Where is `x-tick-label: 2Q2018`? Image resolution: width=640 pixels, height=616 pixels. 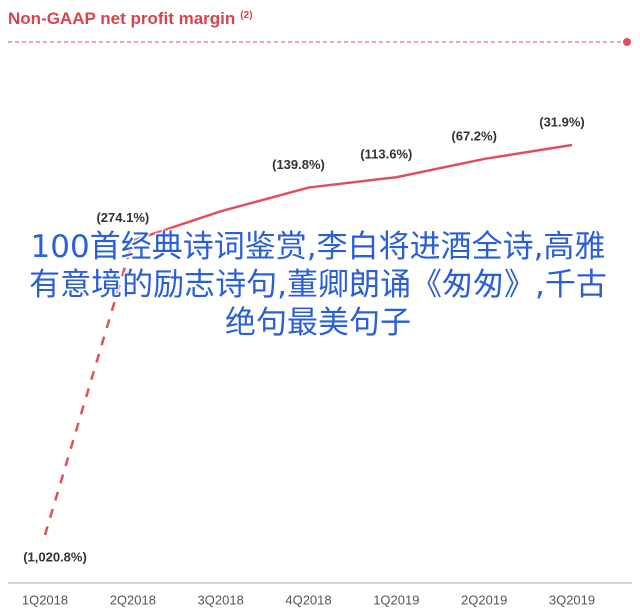 x-tick-label: 2Q2018 is located at coordinates (133, 599).